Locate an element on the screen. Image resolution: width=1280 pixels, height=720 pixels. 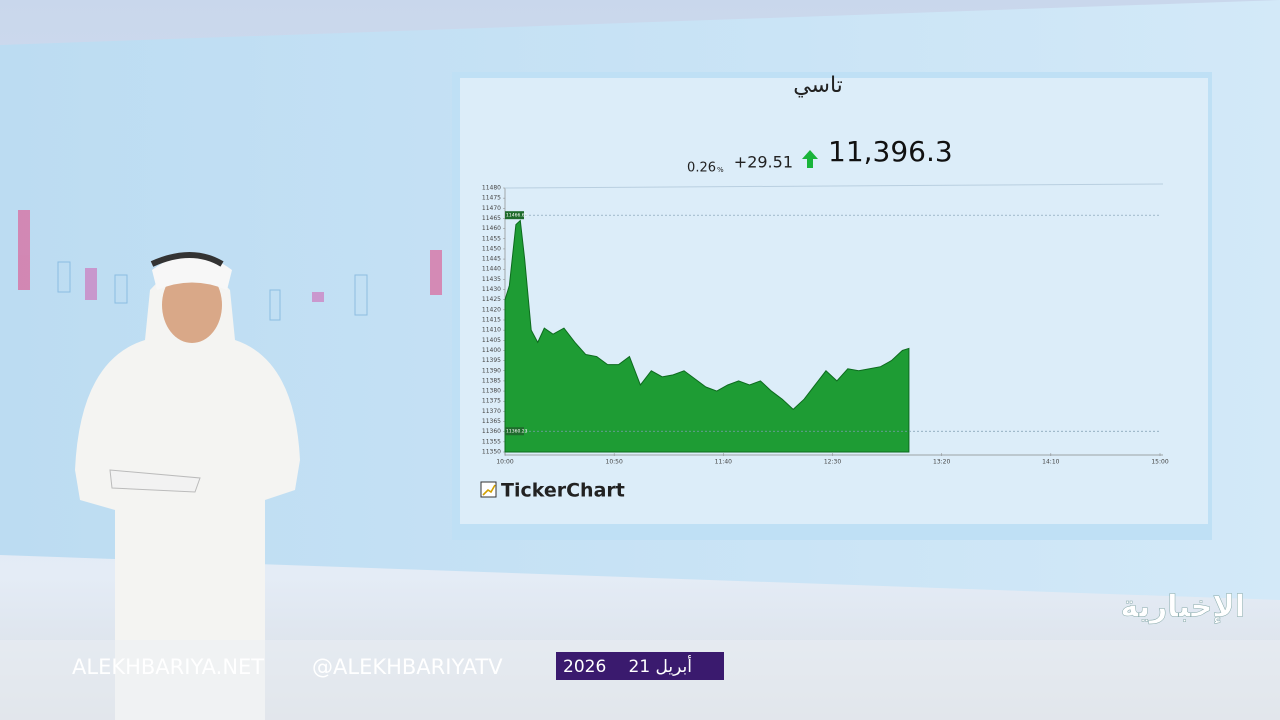
date-box is located at coordinates (640, 666).